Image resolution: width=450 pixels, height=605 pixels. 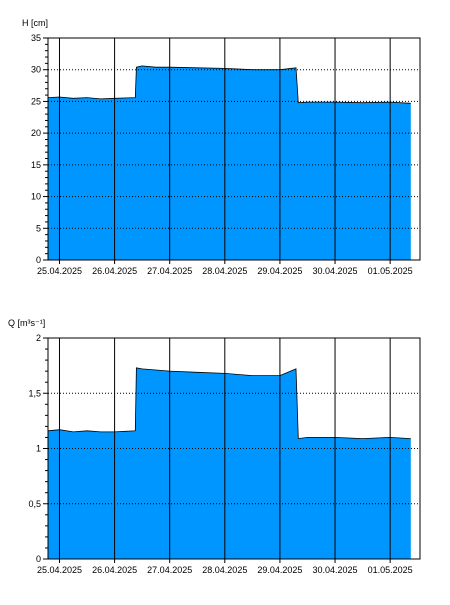 I want to click on x-tick-label-q: 26.04.2025, so click(x=114, y=570).